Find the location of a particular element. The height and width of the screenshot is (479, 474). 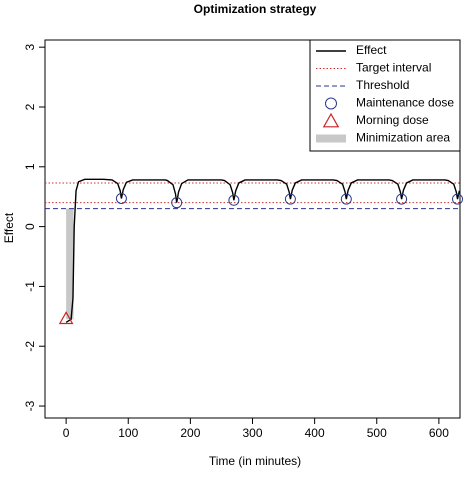

y-tick-label: -1 is located at coordinates (30, 286).